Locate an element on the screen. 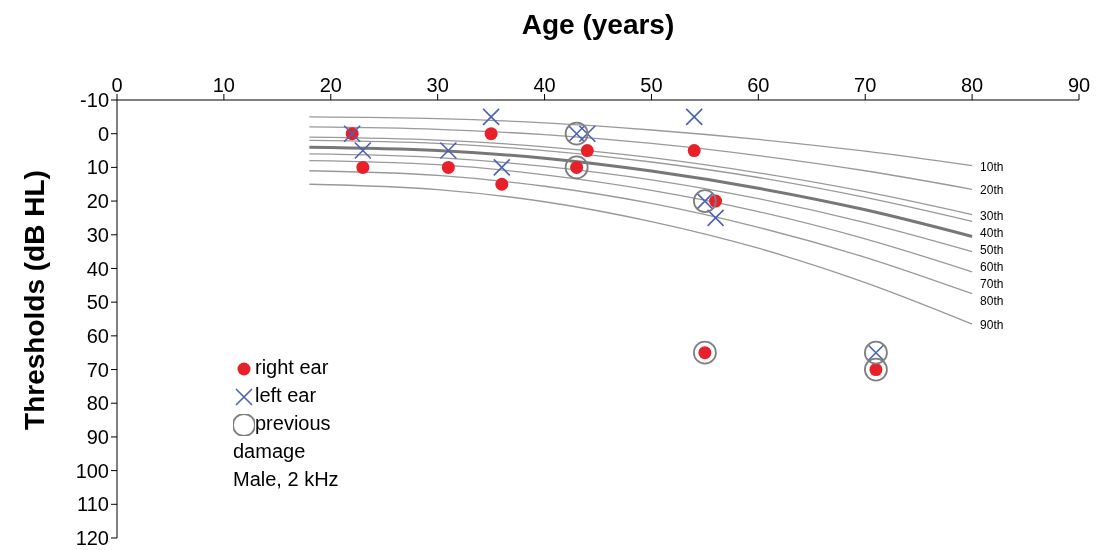 This screenshot has width=1101, height=550. y-tick-label: 120 is located at coordinates (92, 538).